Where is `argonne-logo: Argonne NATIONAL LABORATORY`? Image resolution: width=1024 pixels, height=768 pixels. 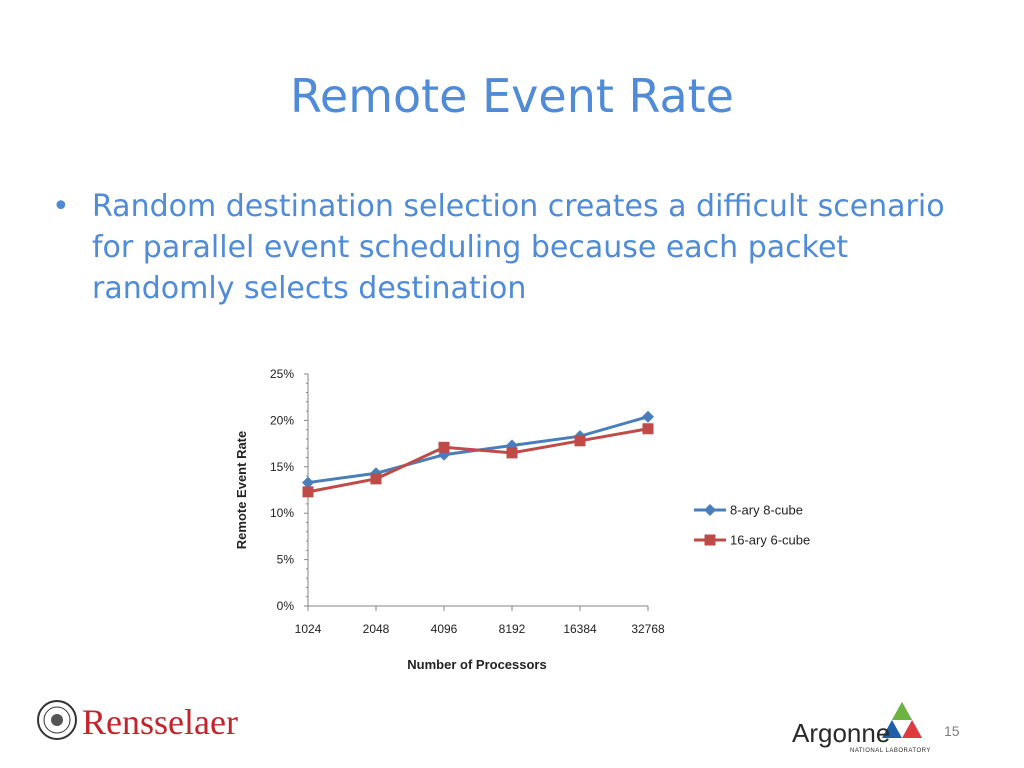 argonne-logo: Argonne NATIONAL LABORATORY is located at coordinates (859, 729).